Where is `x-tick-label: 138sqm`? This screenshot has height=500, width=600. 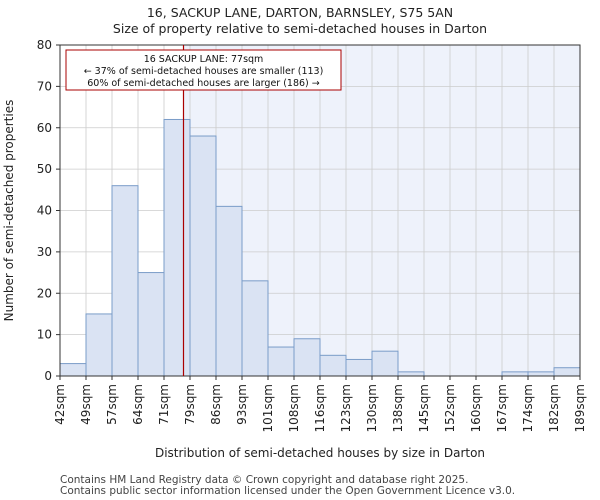 x-tick-label: 138sqm is located at coordinates (398, 408).